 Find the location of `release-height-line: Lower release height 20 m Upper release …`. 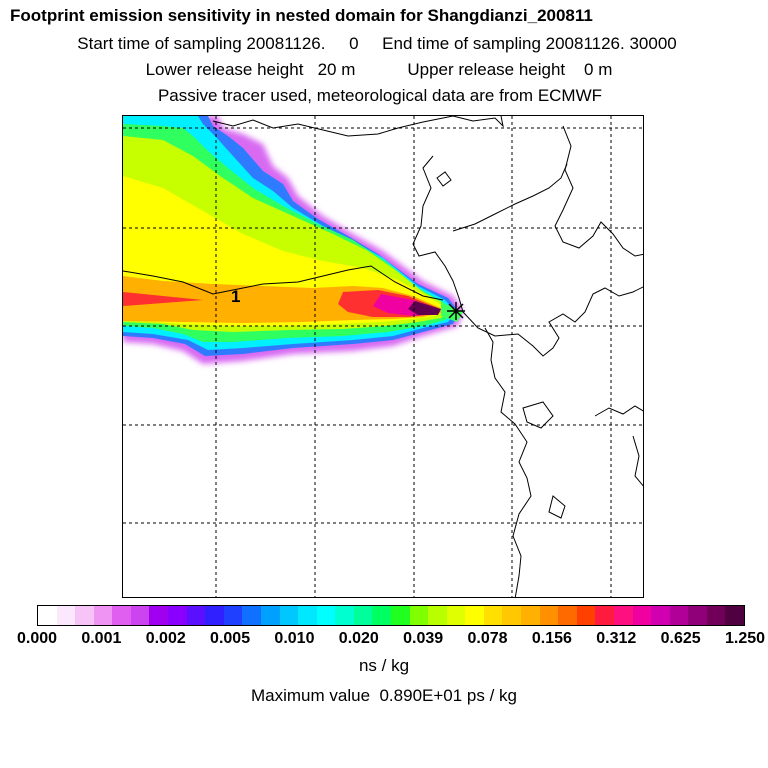

release-height-line: Lower release height 20 m Upper release … is located at coordinates (379, 69).